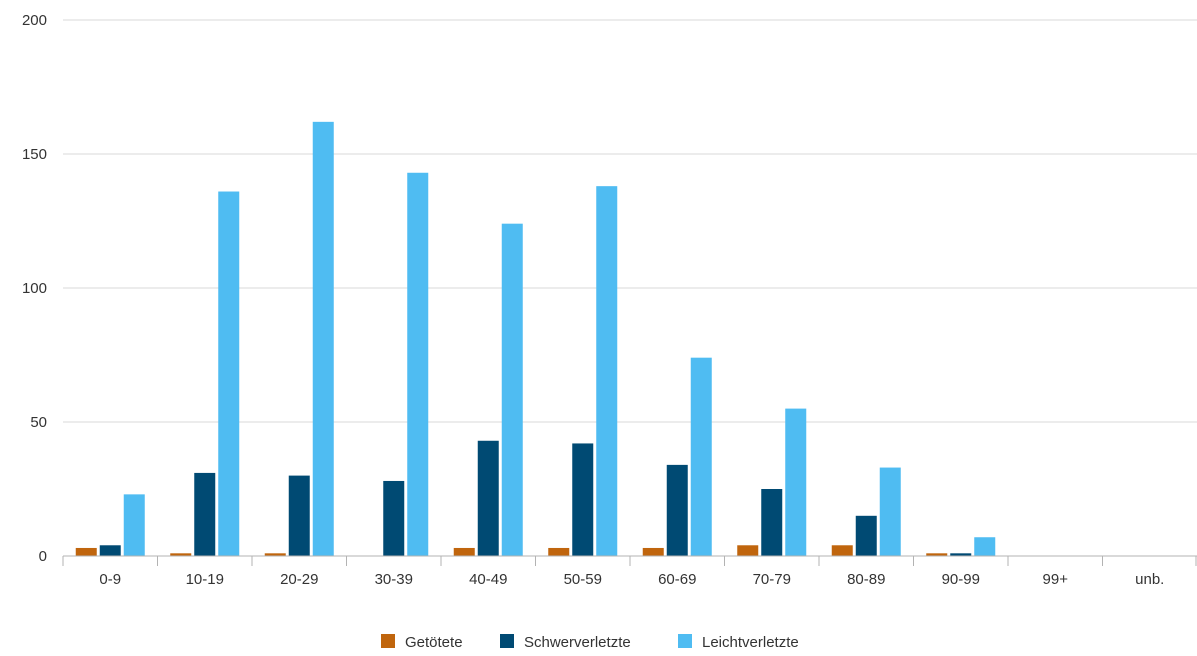 The height and width of the screenshot is (656, 1197). Describe the element at coordinates (866, 579) in the screenshot. I see `x-tick-label: 80-89` at that location.